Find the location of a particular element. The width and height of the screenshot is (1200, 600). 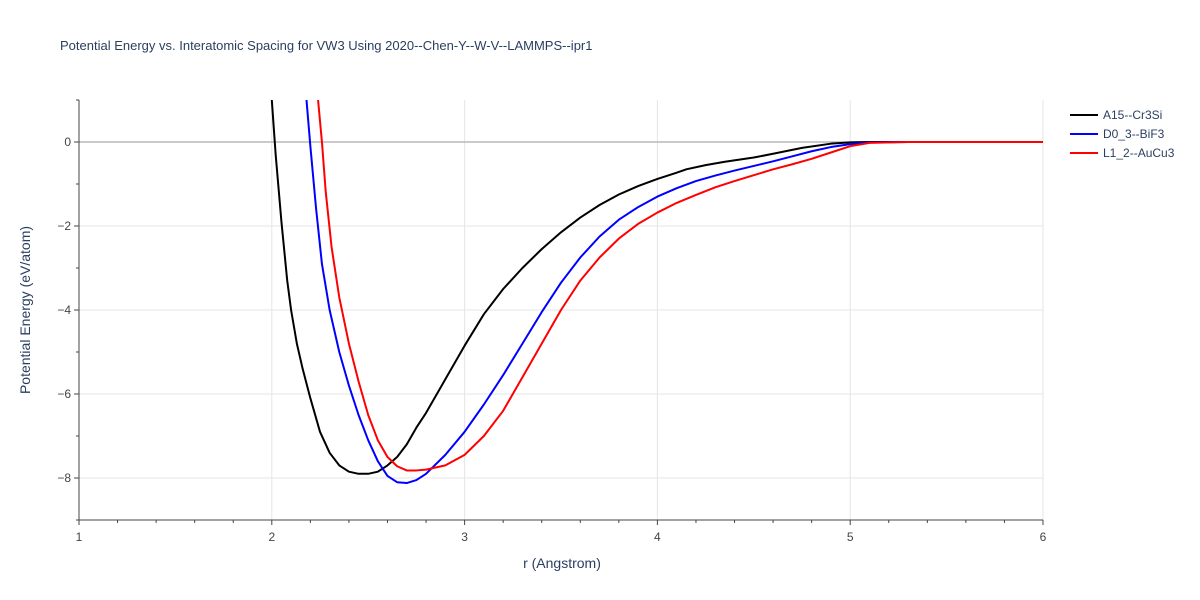

x-axis-title: r (Angstrom) is located at coordinates (562, 563).